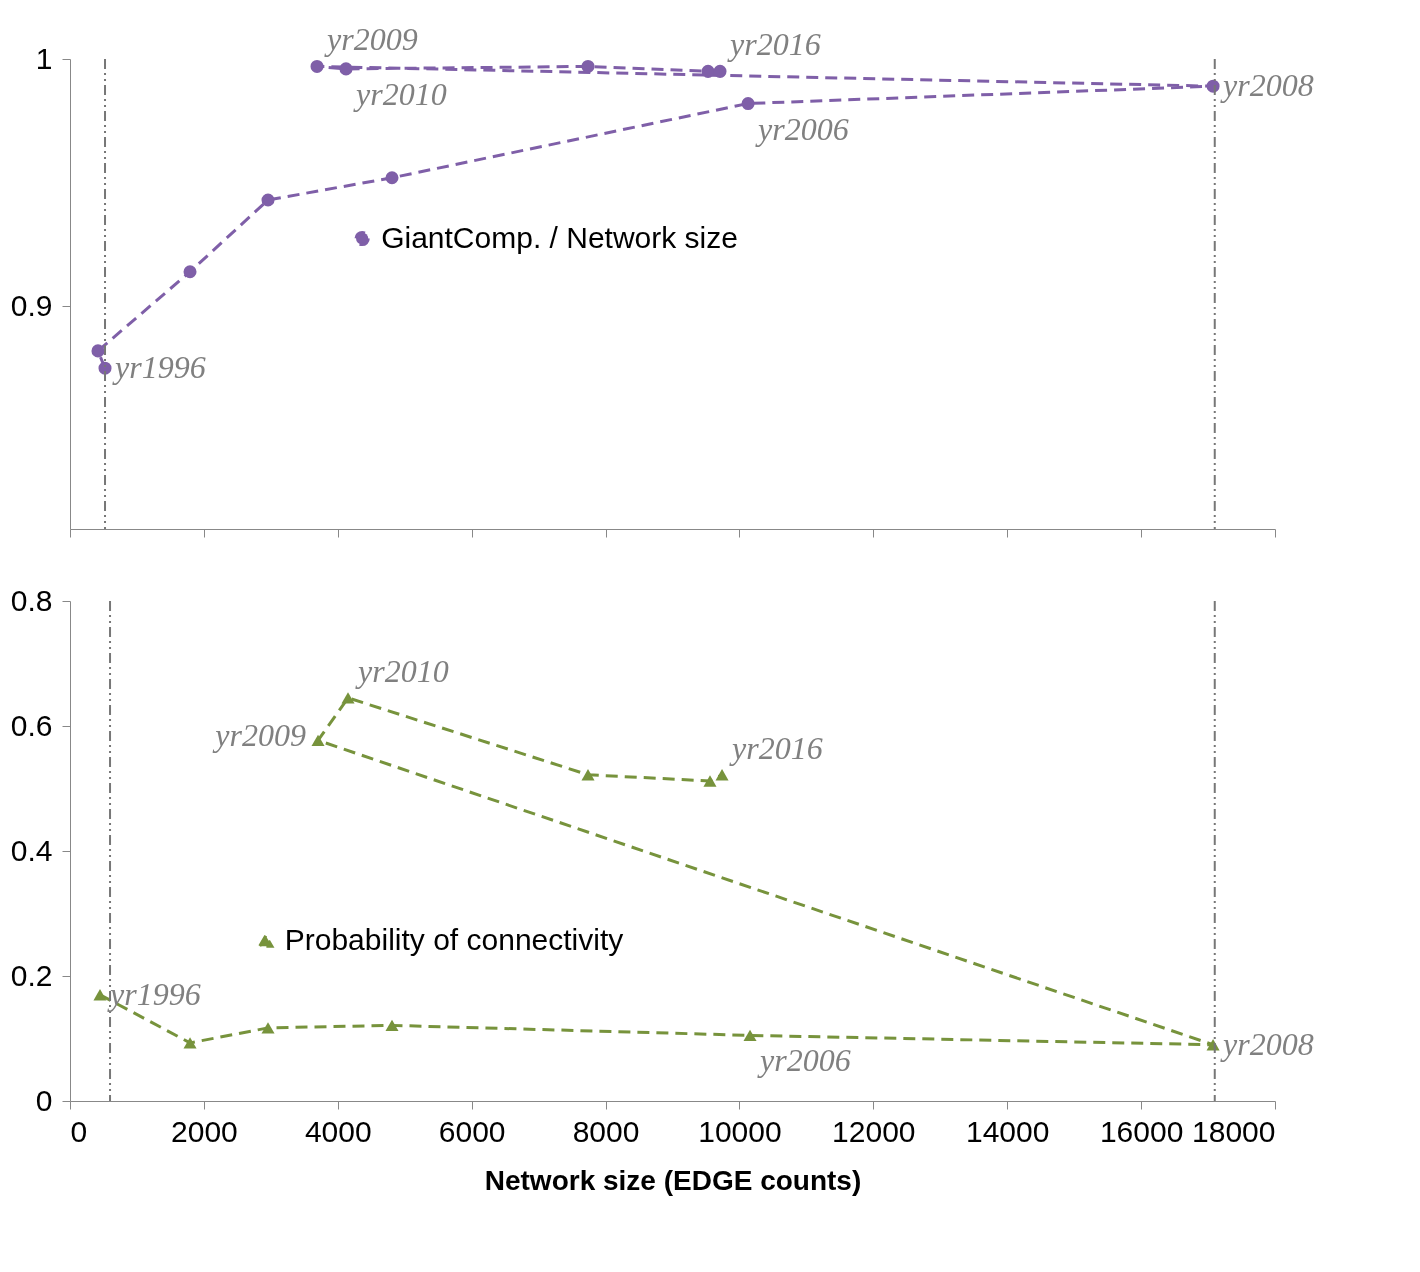 Image resolution: width=1420 pixels, height=1272 pixels. Describe the element at coordinates (44, 58) in the screenshot. I see `y-tick-label: 1` at that location.